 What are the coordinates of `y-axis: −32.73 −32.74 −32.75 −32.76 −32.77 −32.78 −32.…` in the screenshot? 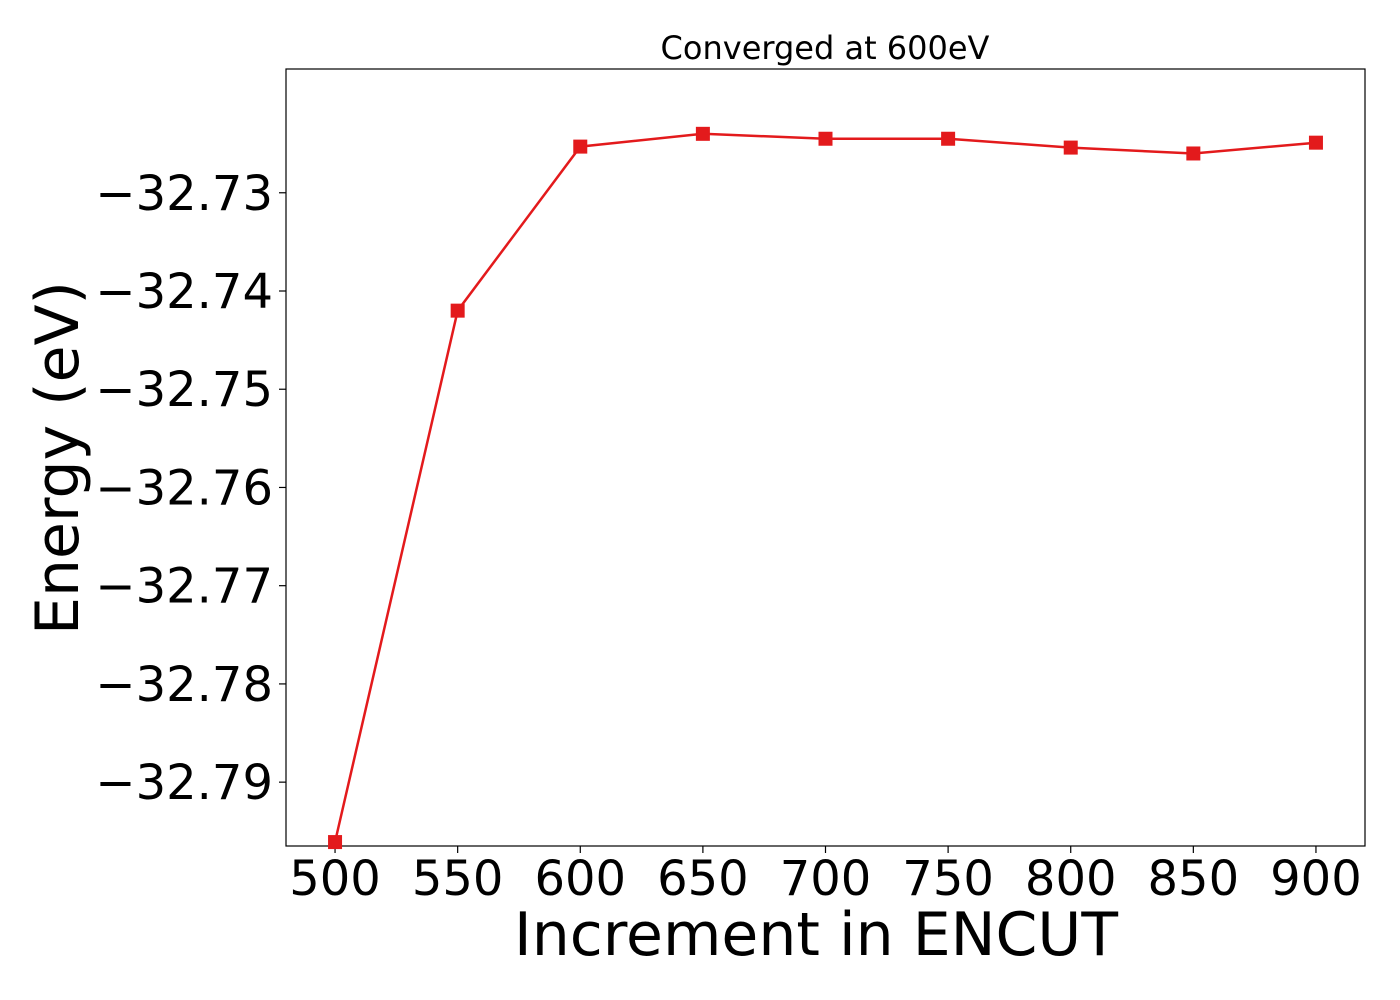 It's located at (190, 488).